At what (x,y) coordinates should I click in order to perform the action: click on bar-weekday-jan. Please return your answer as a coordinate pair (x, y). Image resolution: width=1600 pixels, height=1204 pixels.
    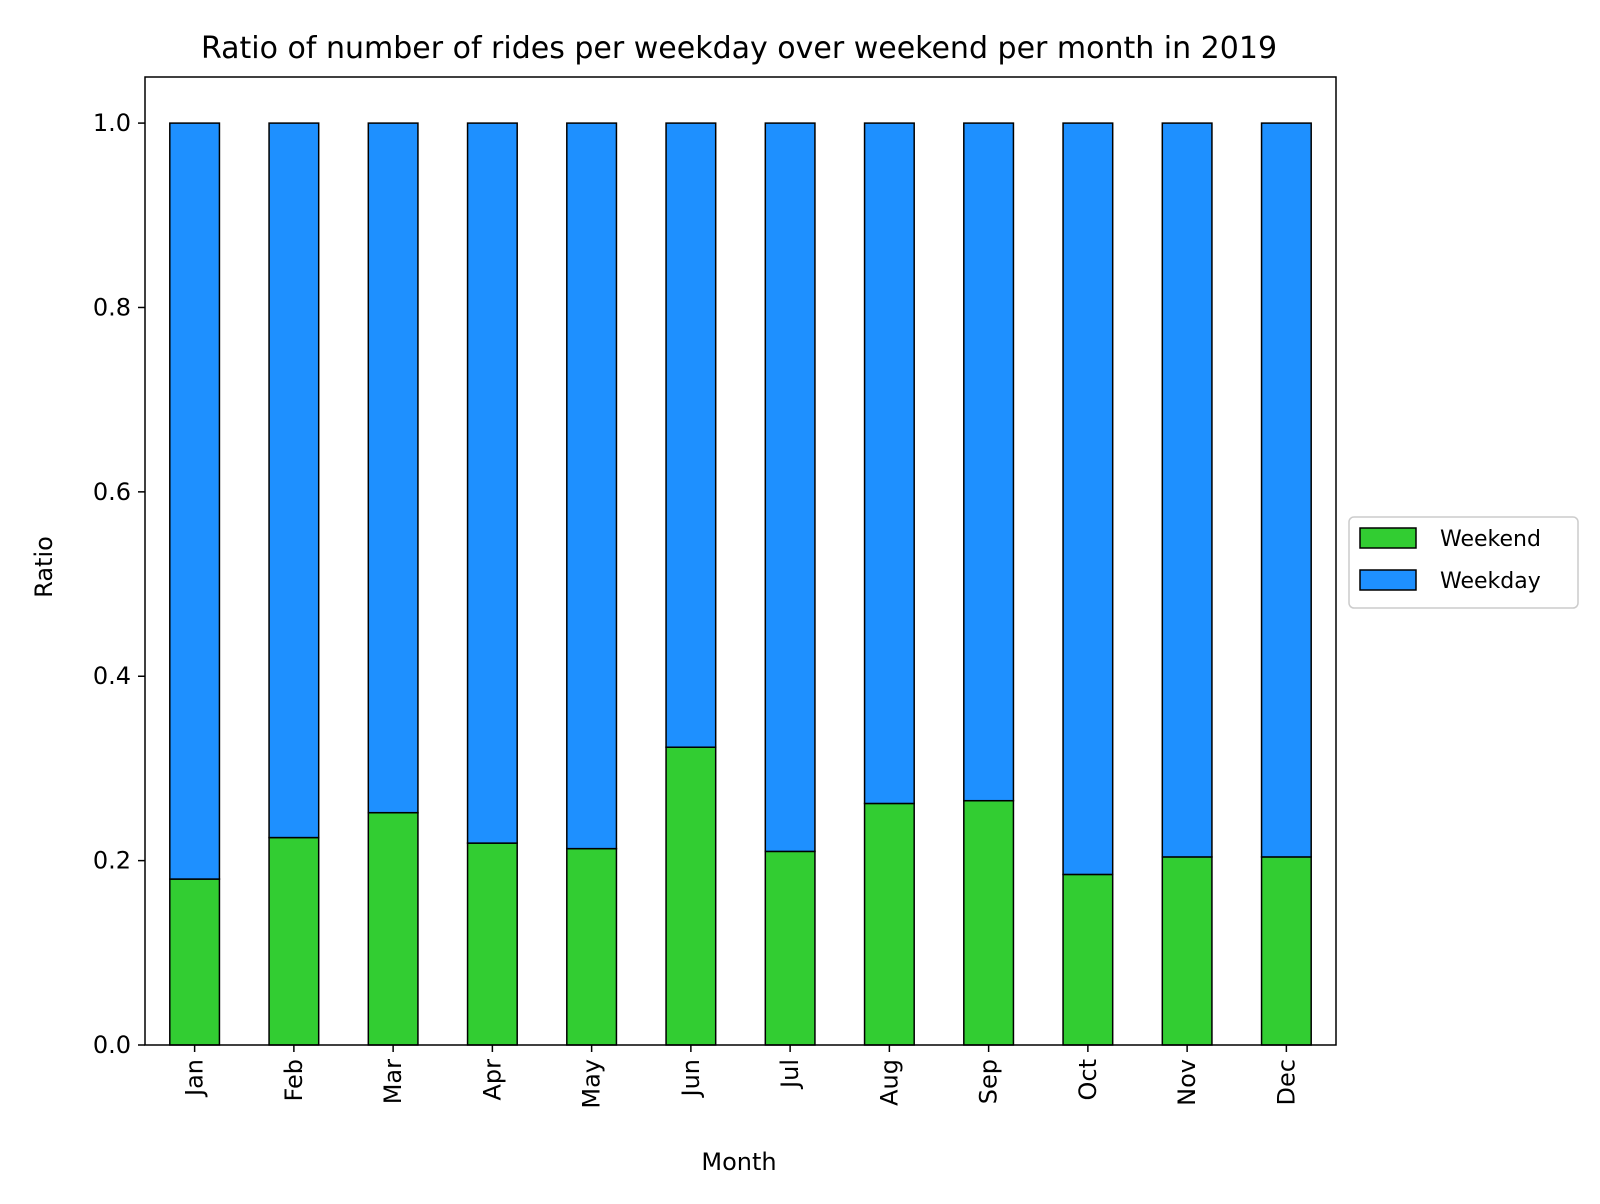
    Looking at the image, I should click on (195, 501).